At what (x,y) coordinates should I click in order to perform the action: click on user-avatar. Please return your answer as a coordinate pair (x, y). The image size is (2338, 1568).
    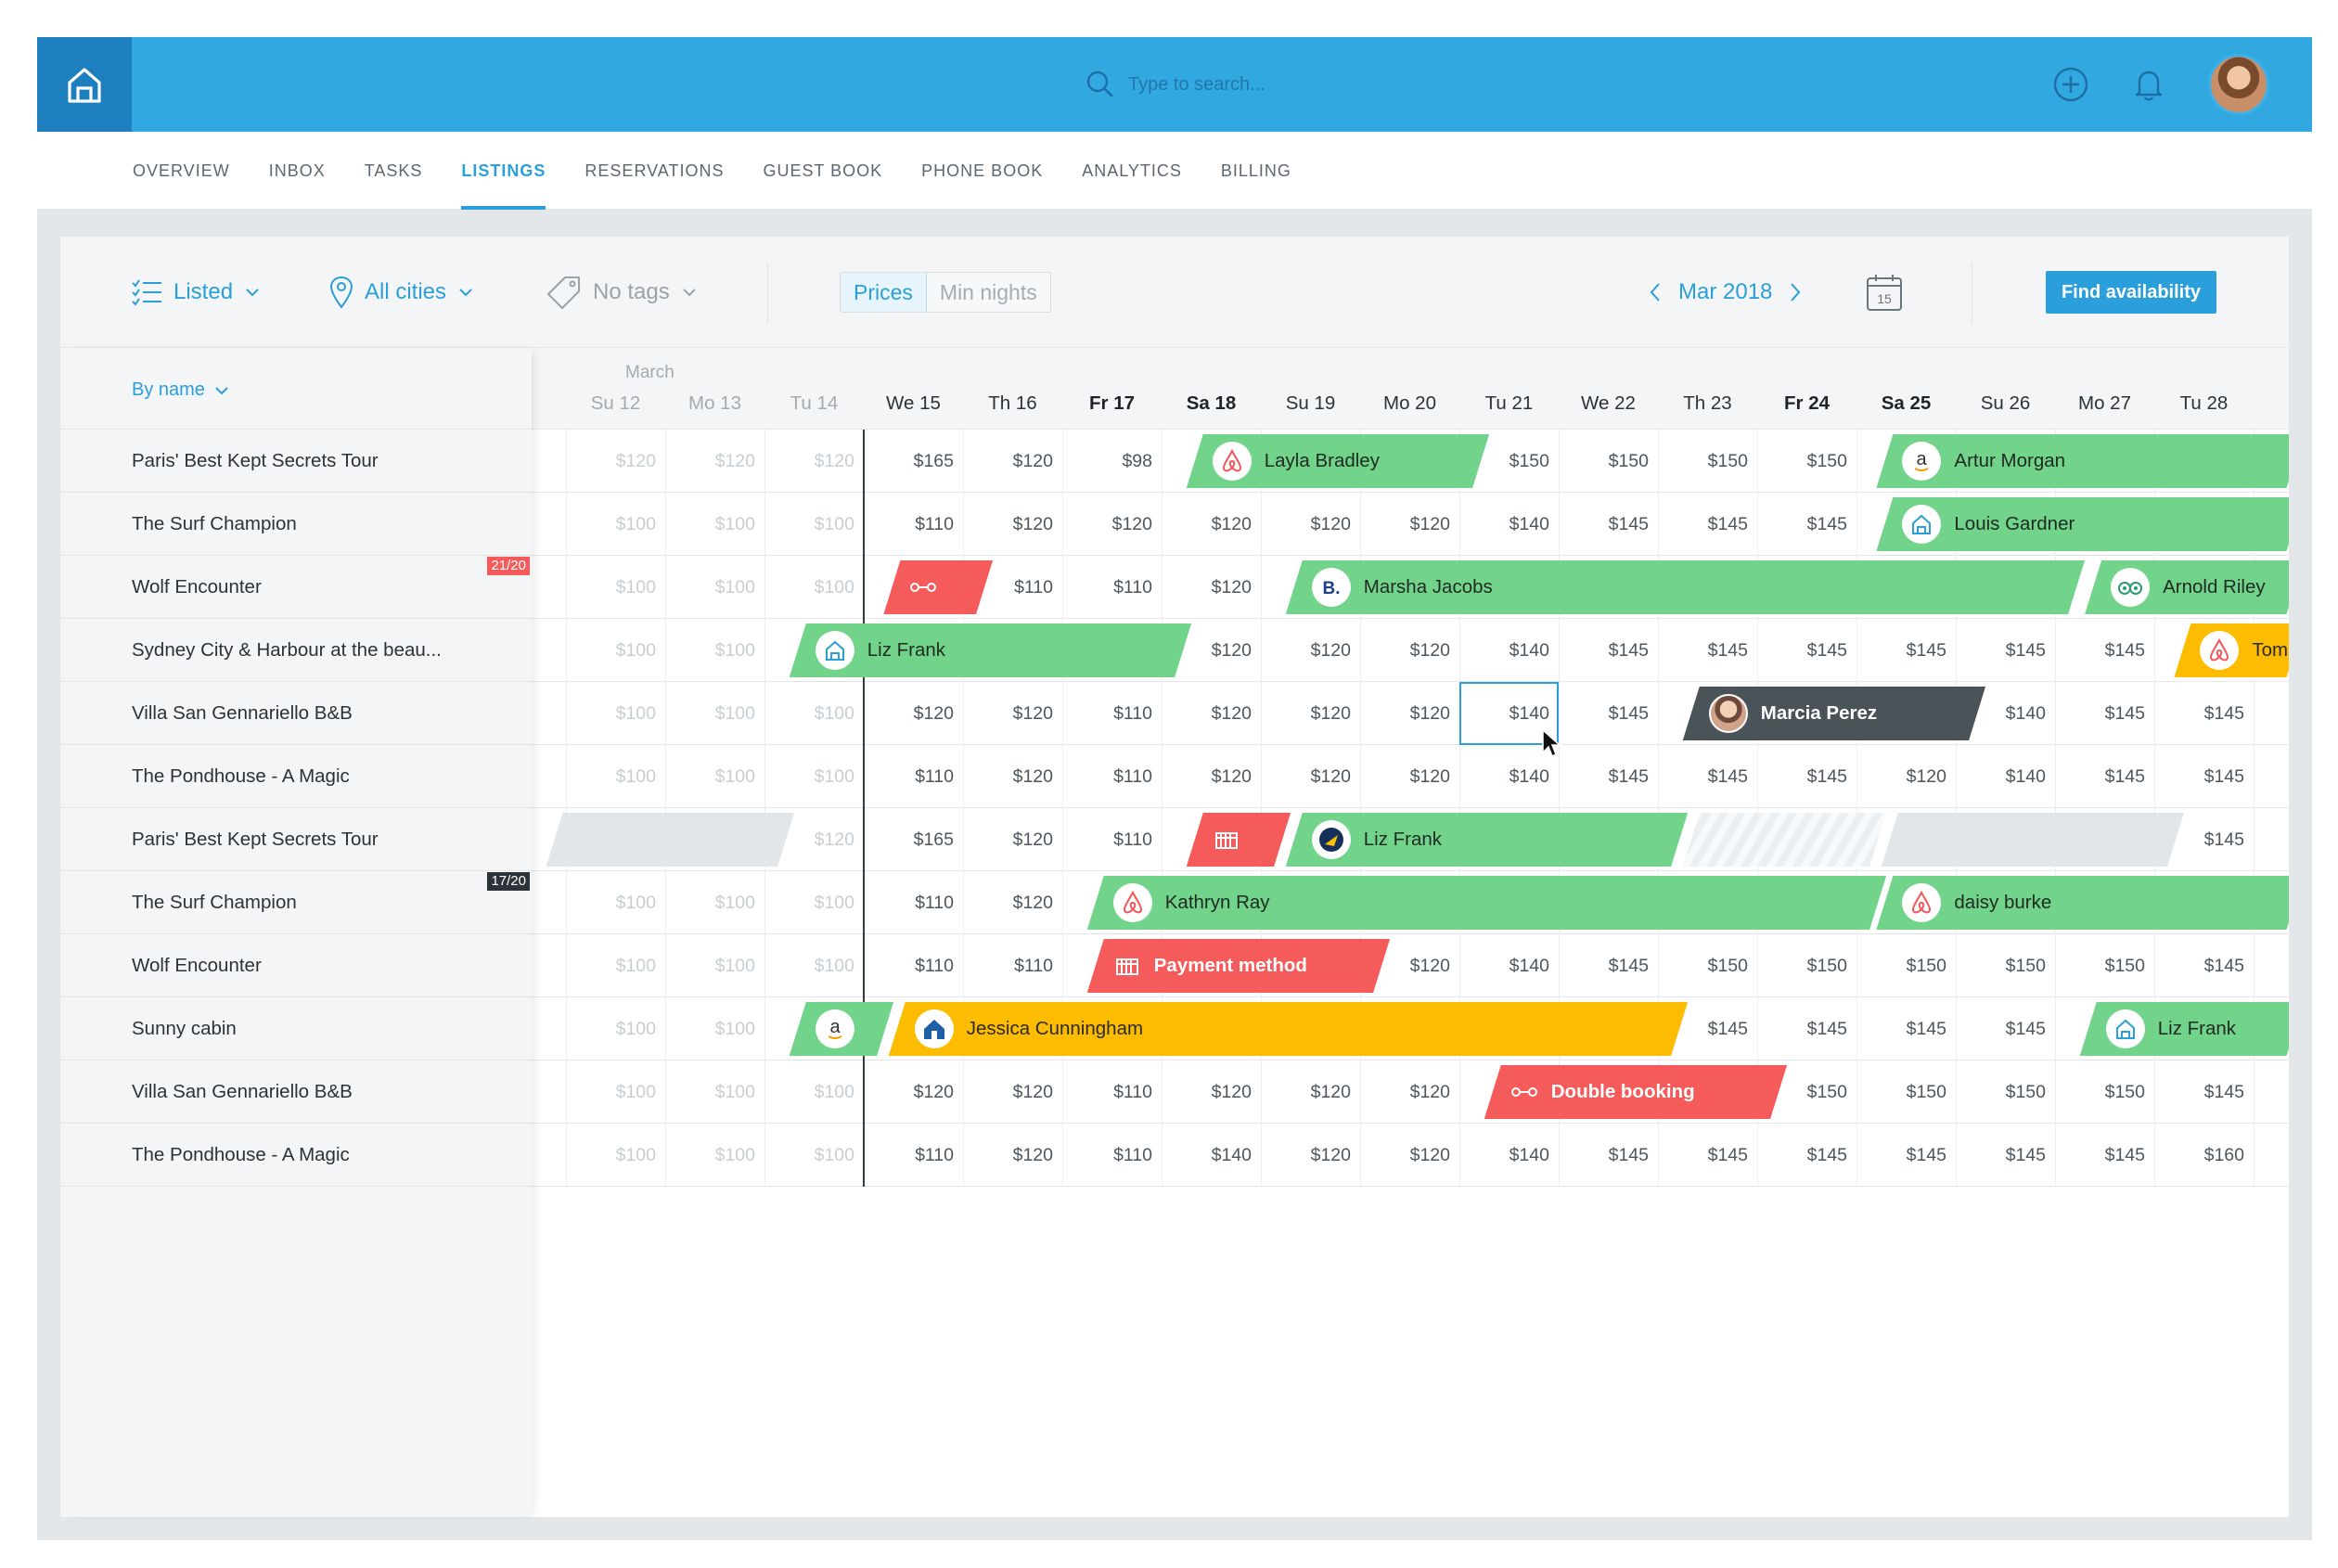
    Looking at the image, I should click on (2238, 84).